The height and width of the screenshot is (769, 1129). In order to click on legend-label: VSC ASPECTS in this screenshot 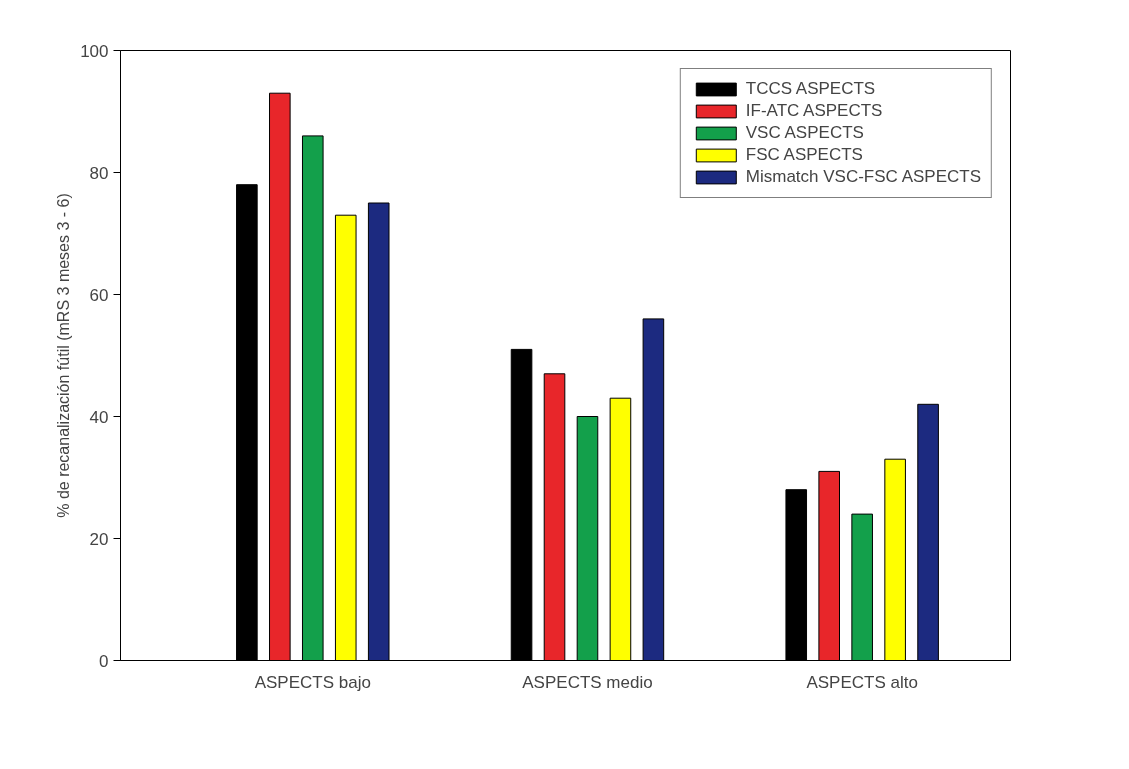, I will do `click(804, 133)`.